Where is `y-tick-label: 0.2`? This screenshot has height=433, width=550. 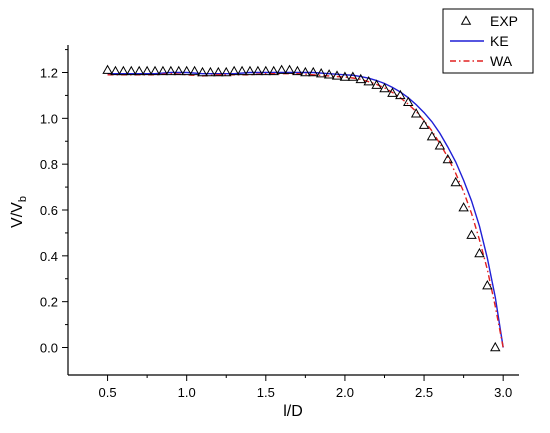 y-tick-label: 0.2 is located at coordinates (49, 302).